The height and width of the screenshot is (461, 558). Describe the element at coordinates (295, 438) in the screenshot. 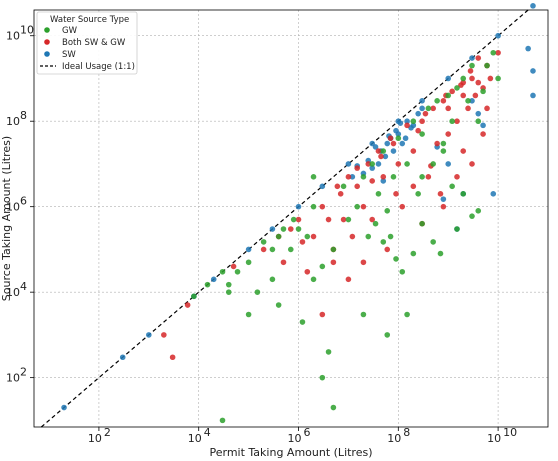

I see `x-tick-label-2: 10` at that location.